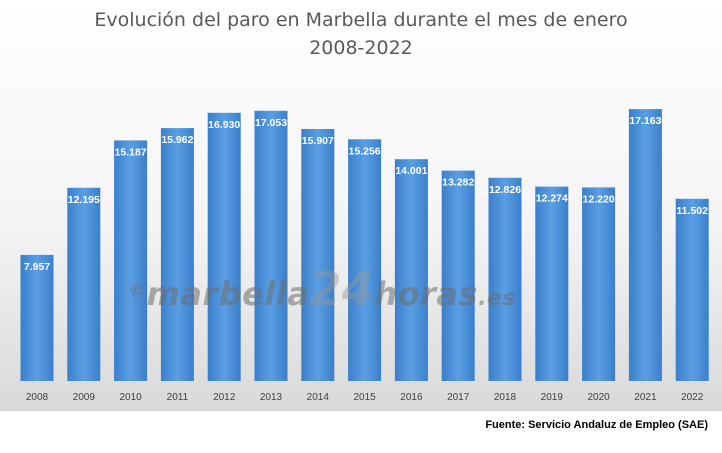 The width and height of the screenshot is (722, 453). What do you see at coordinates (411, 270) in the screenshot?
I see `bar-2016` at bounding box center [411, 270].